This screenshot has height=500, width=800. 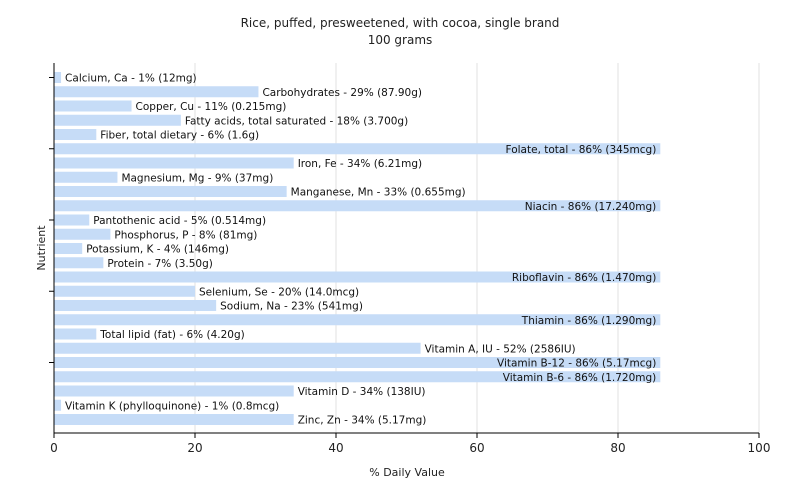 What do you see at coordinates (407, 472) in the screenshot?
I see `x-axis-title: % Daily Value` at bounding box center [407, 472].